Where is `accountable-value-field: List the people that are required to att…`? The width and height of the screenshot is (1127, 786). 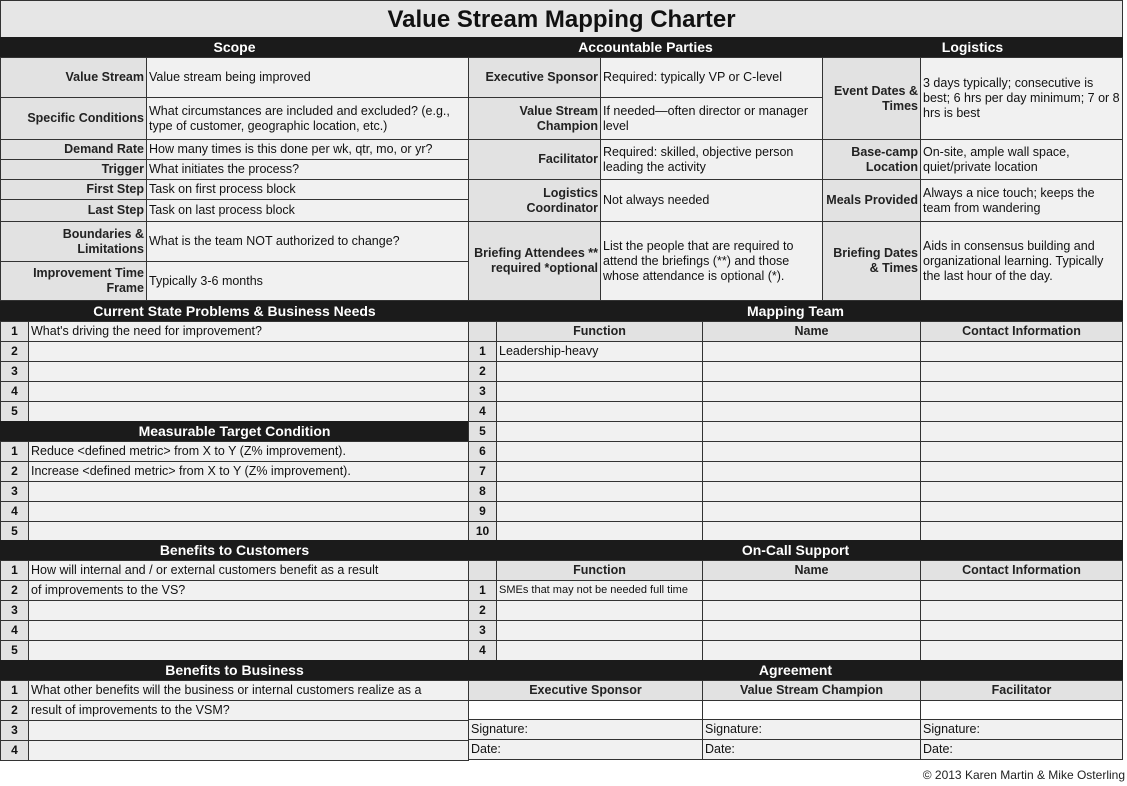
accountable-value-field: List the people that are required to att… is located at coordinates (711, 261).